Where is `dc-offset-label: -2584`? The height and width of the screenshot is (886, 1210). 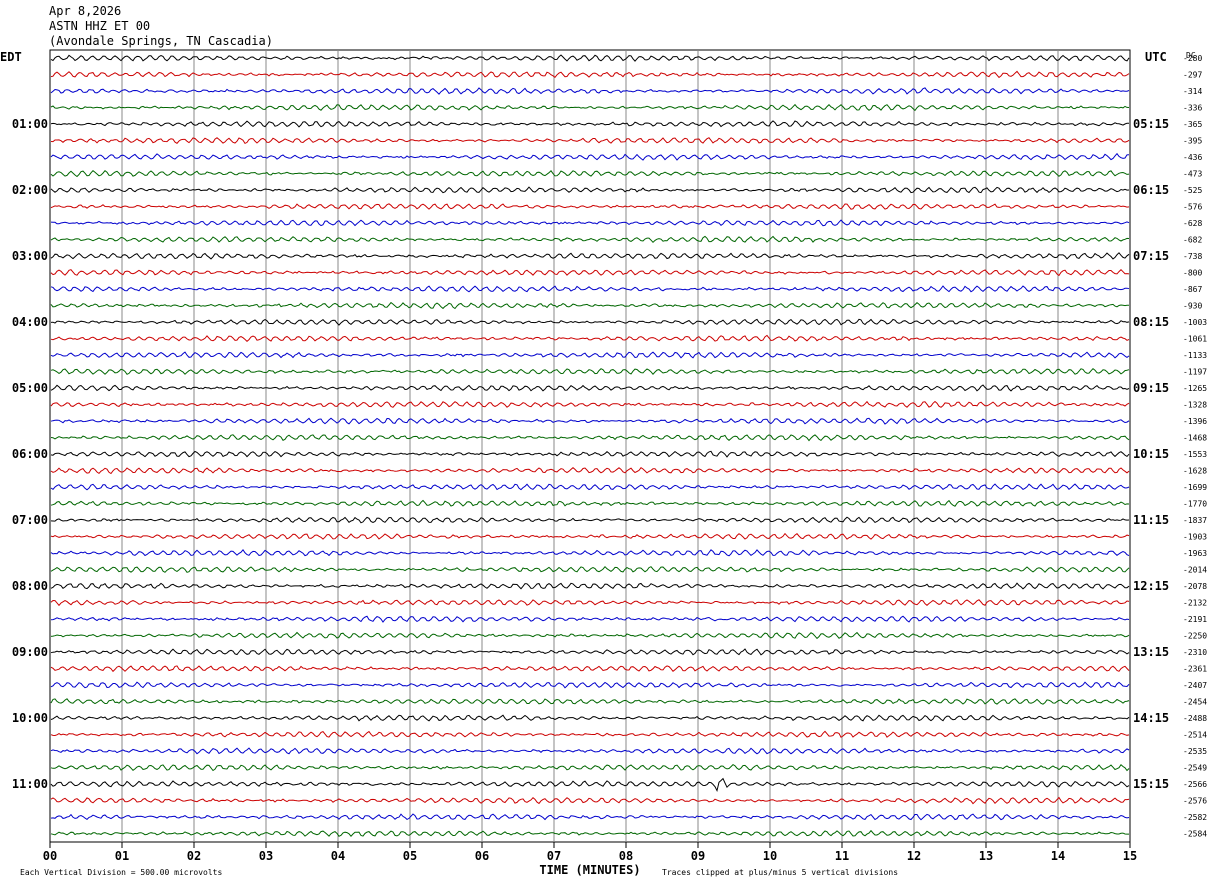 dc-offset-label: -2584 is located at coordinates (1195, 834).